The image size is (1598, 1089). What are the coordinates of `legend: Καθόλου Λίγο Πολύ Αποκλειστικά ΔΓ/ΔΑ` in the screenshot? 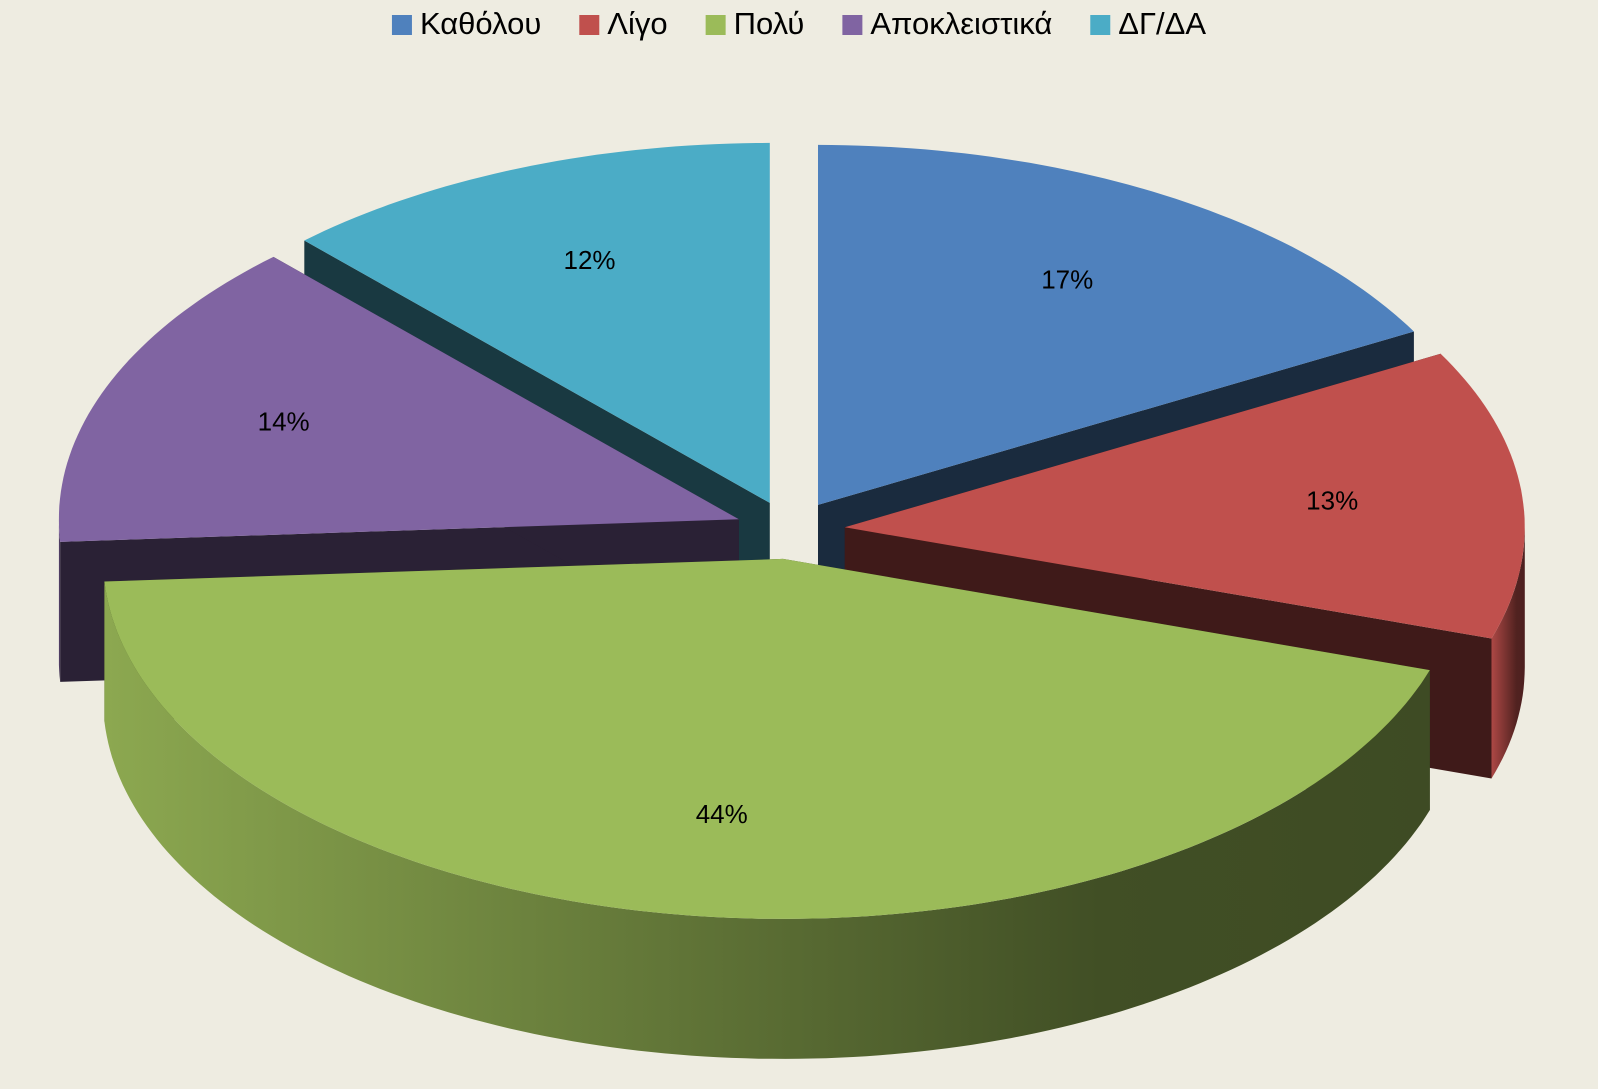 It's located at (798, 23).